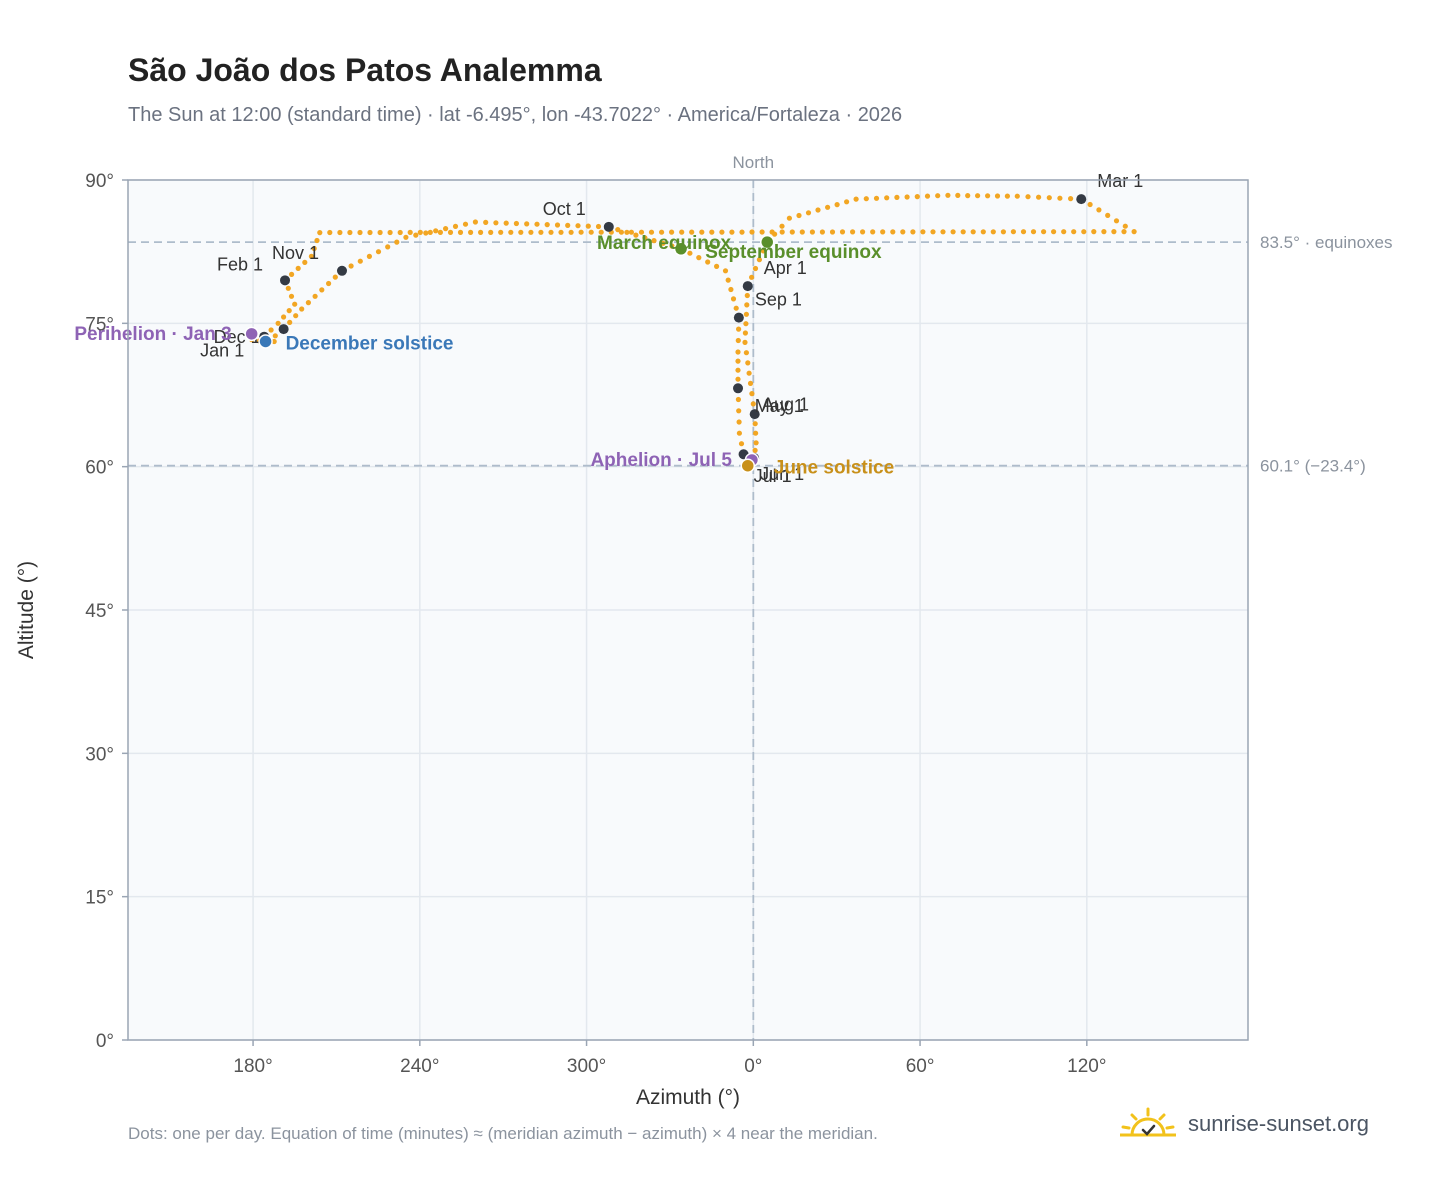  I want to click on month-marker-label: Jul 1, so click(773, 476).